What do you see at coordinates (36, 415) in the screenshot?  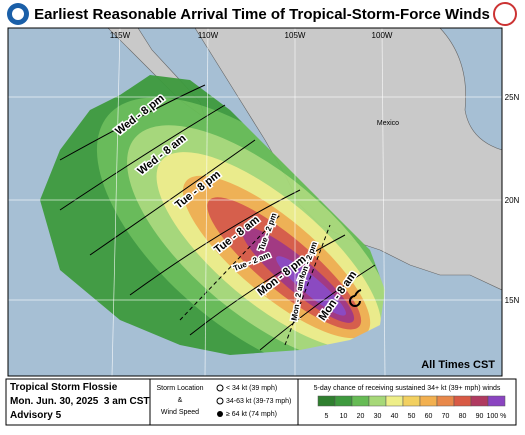 I see `advisory-number: Advisory 5` at bounding box center [36, 415].